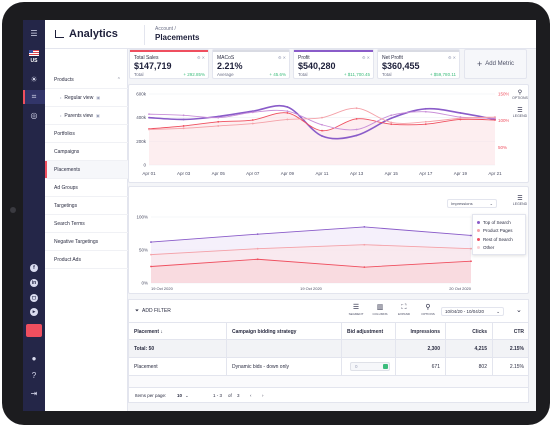  I want to click on next-page-icon: ›, so click(263, 395).